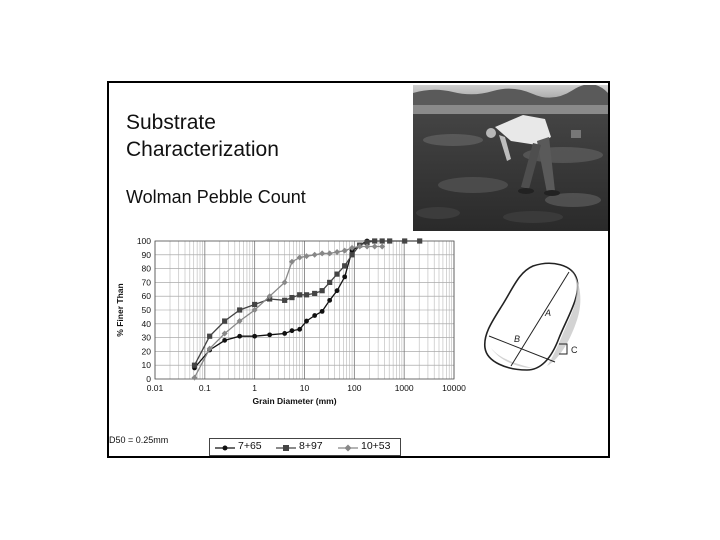 This screenshot has width=720, height=540. I want to click on plot-frame, so click(304, 310).